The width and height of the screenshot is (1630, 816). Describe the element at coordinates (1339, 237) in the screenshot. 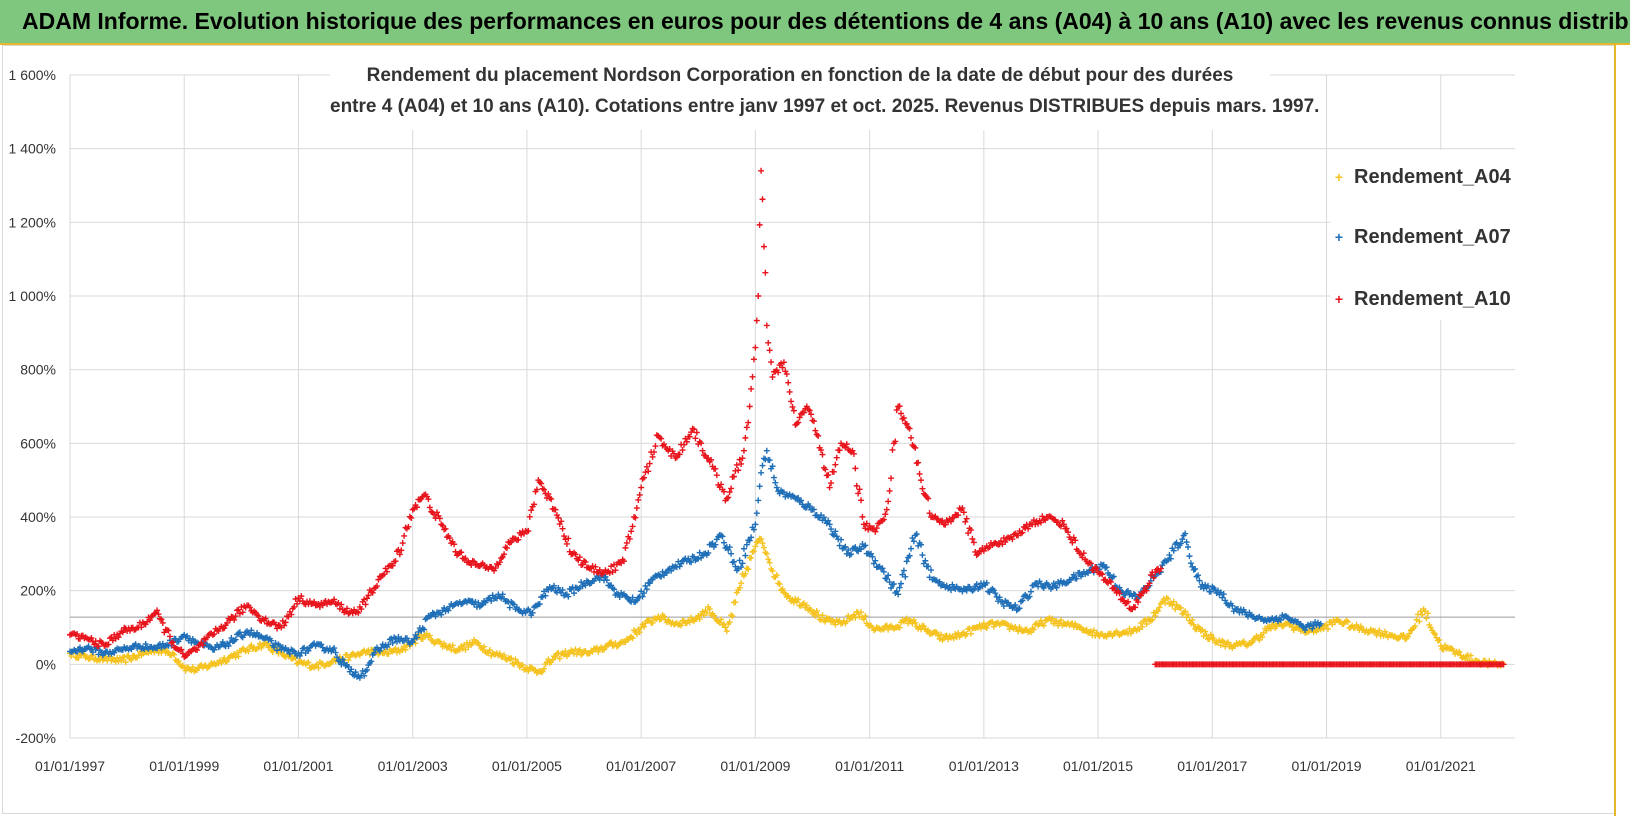

I see `legend-marker-a07: +` at that location.